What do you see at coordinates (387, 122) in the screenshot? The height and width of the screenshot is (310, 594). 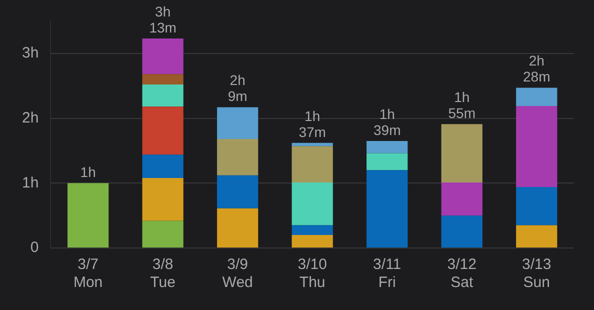 I see `total-label: 1h 39m` at bounding box center [387, 122].